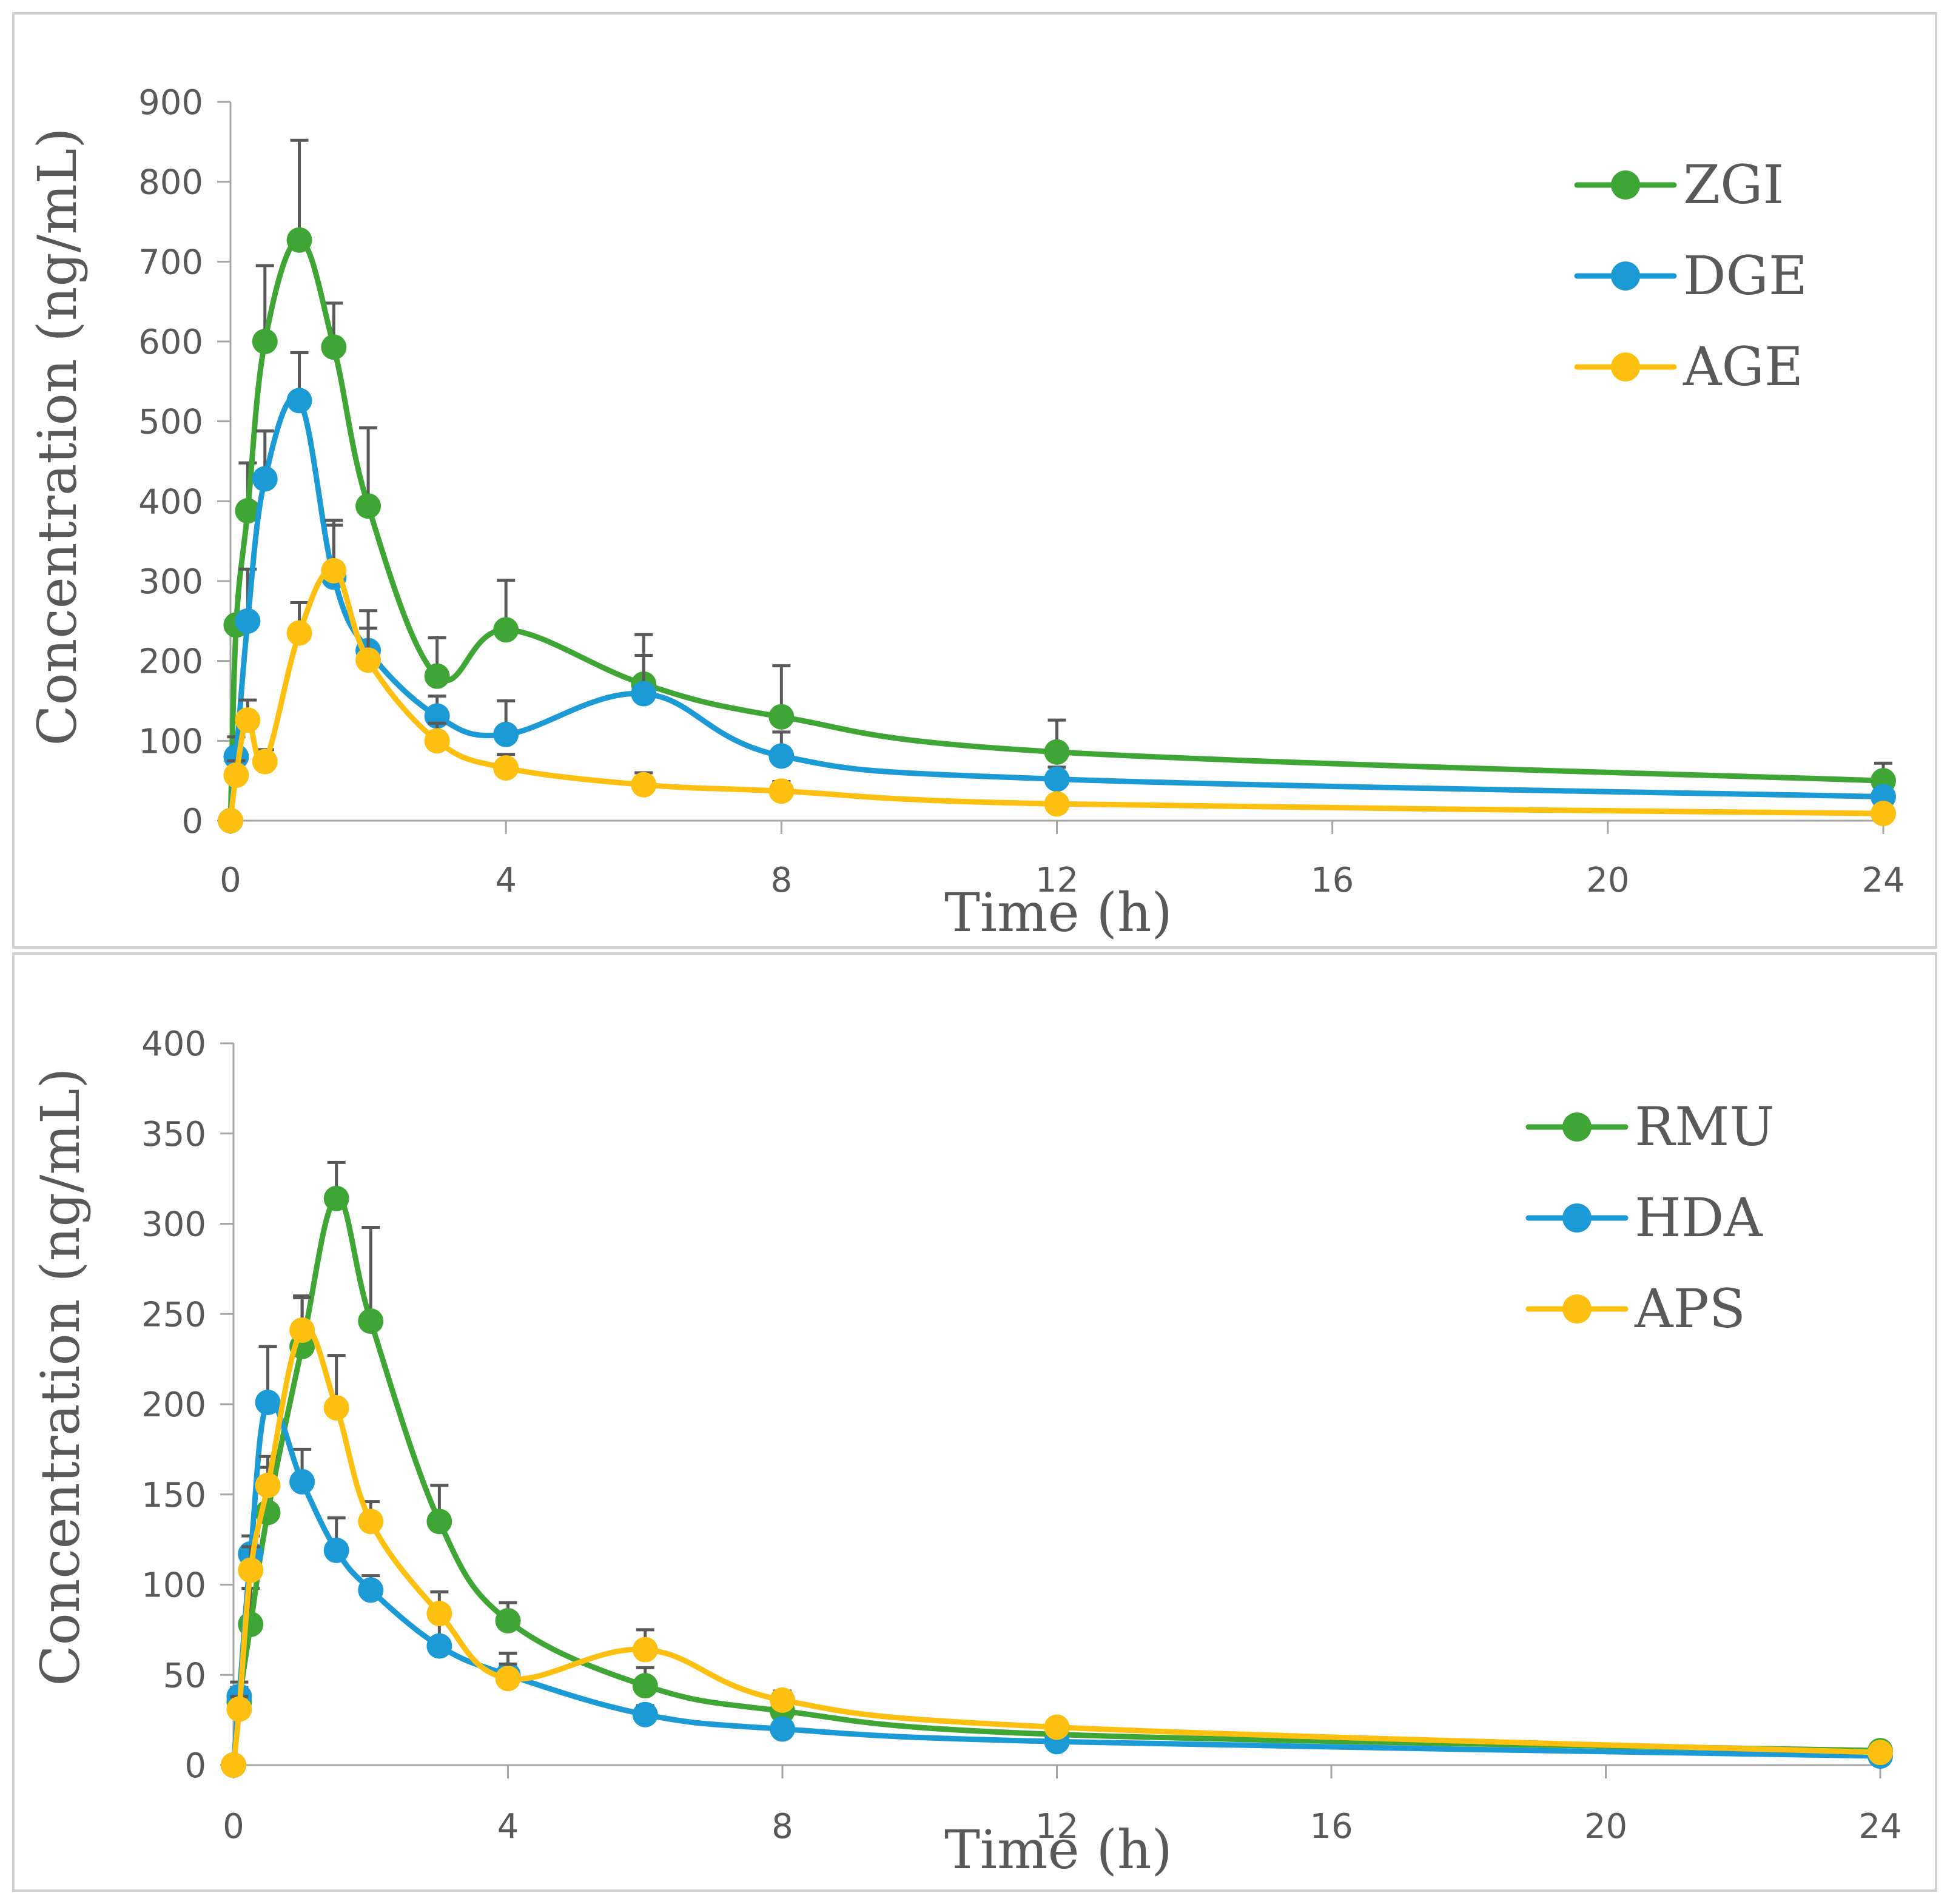 The height and width of the screenshot is (1904, 1950). What do you see at coordinates (170, 183) in the screenshot?
I see `y-tick-label: 800` at bounding box center [170, 183].